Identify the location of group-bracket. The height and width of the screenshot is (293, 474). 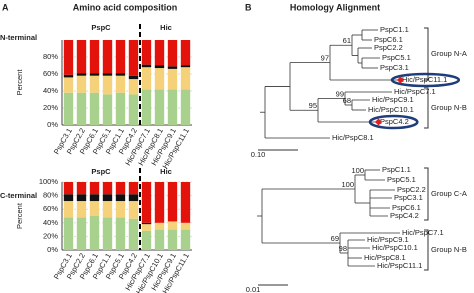
(426, 108).